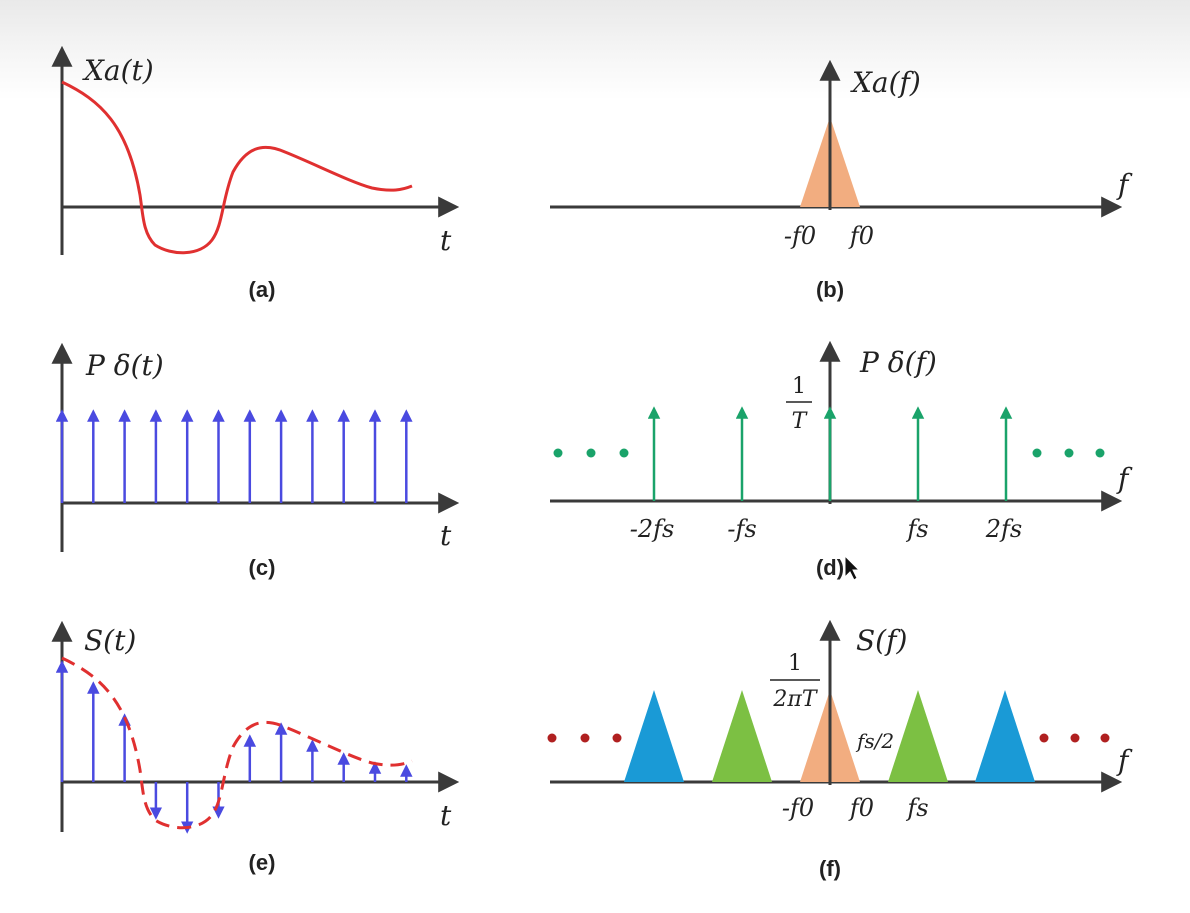  What do you see at coordinates (1003, 529) in the screenshot?
I see `tick-d-2fs: 2fs` at bounding box center [1003, 529].